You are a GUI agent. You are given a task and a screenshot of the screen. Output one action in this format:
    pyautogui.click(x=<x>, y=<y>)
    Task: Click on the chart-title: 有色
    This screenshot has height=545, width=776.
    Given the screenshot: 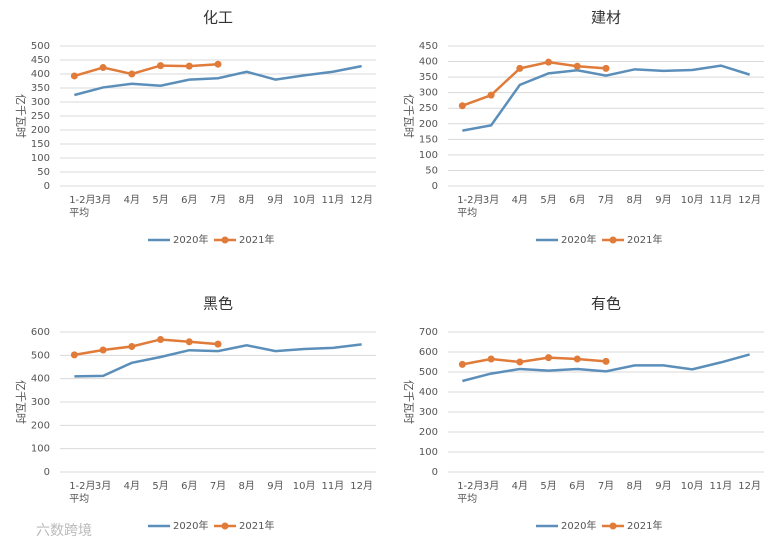 What is the action you would take?
    pyautogui.click(x=606, y=304)
    